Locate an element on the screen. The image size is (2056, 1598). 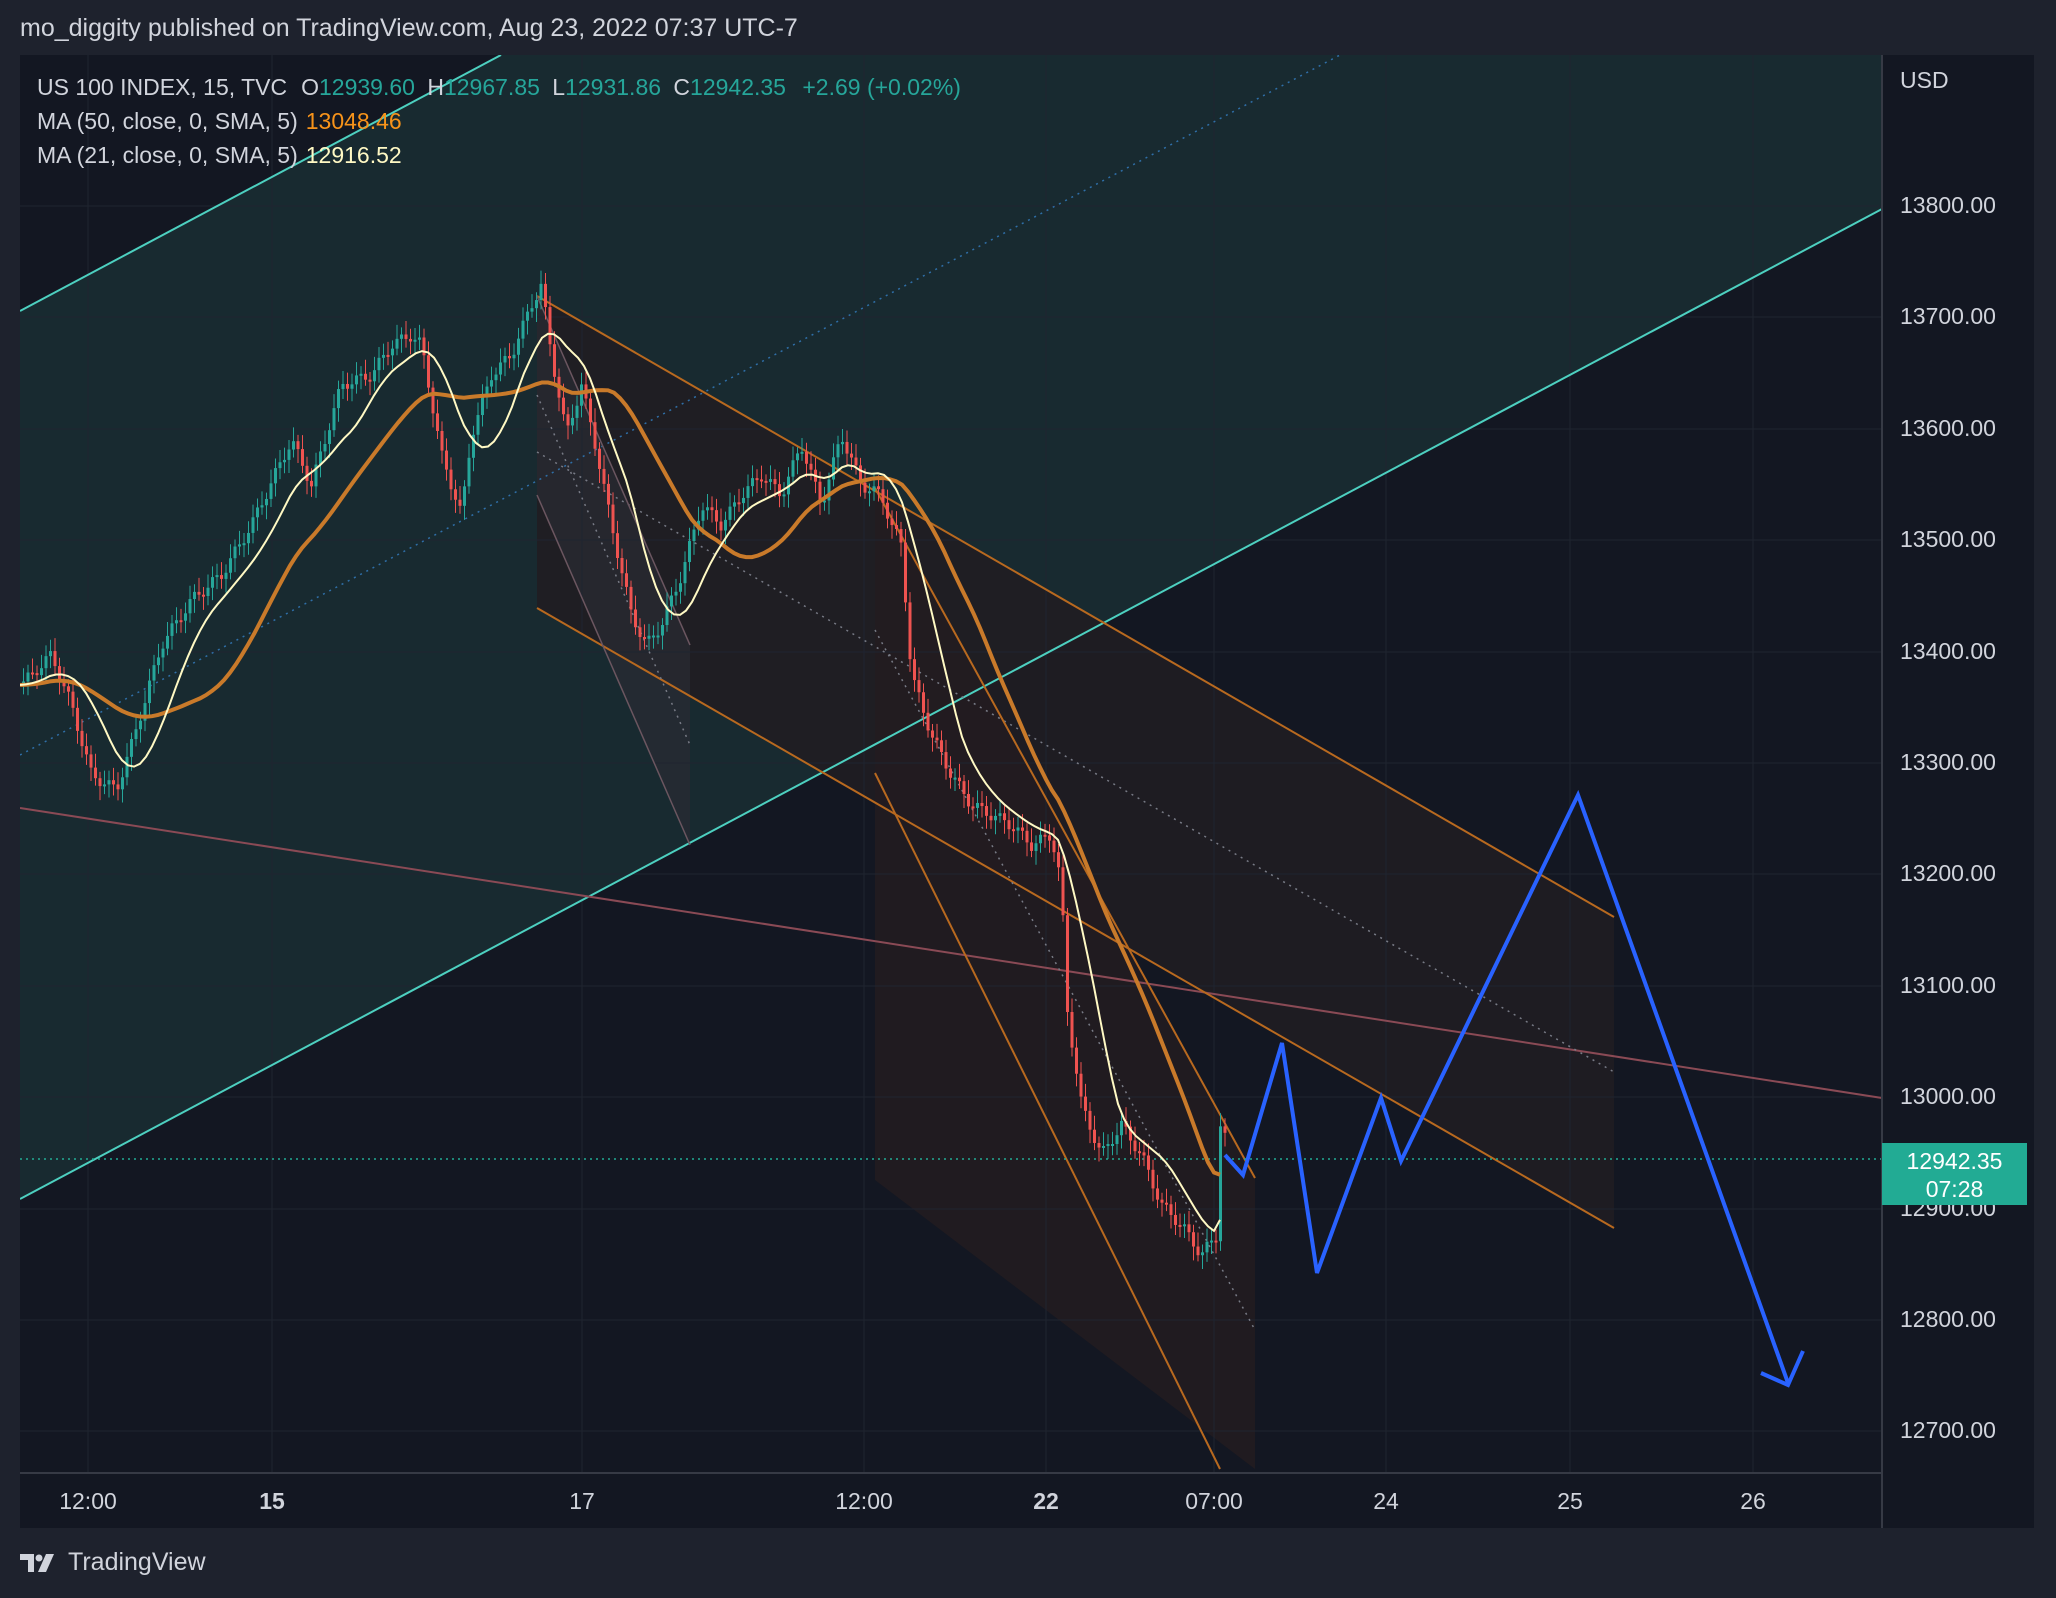
ma21-label: MA (21, close, 0, SMA, 5) is located at coordinates (167, 155).